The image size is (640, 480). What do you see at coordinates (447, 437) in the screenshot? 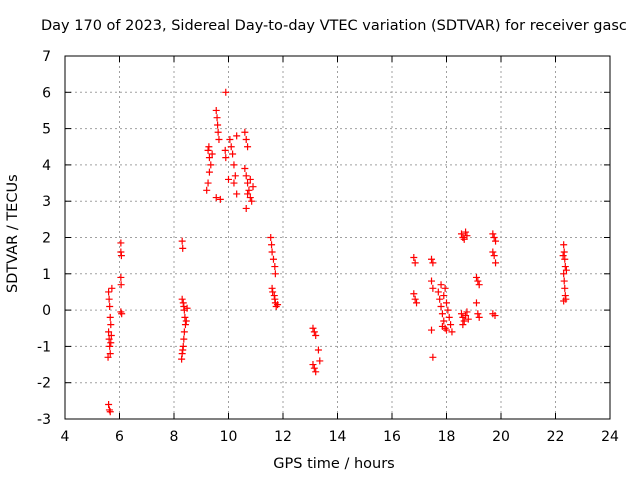
I see `x-tick-label: 18` at bounding box center [447, 437].